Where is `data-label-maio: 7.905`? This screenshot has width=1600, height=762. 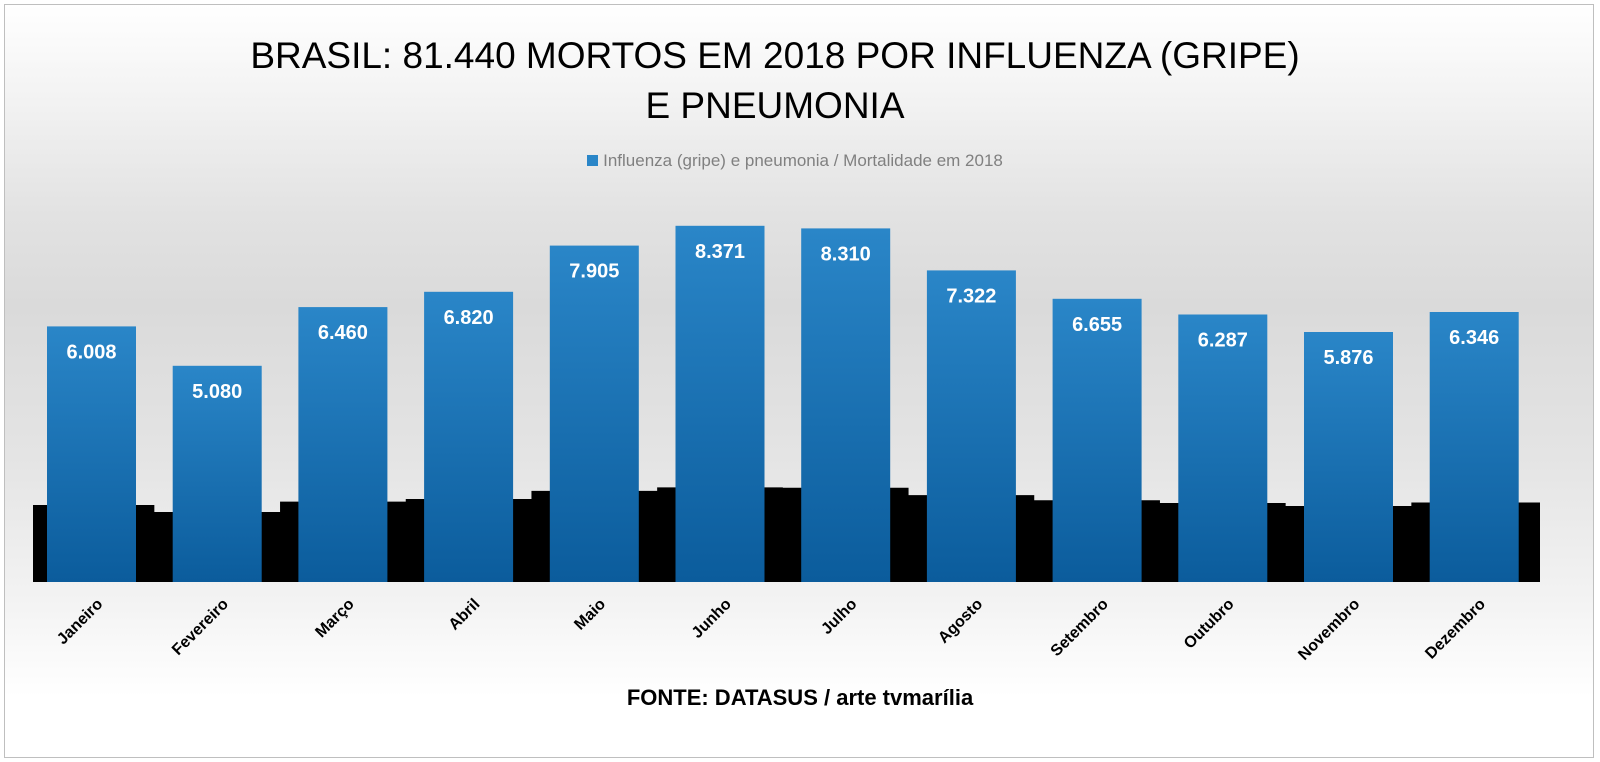
data-label-maio: 7.905 is located at coordinates (594, 272).